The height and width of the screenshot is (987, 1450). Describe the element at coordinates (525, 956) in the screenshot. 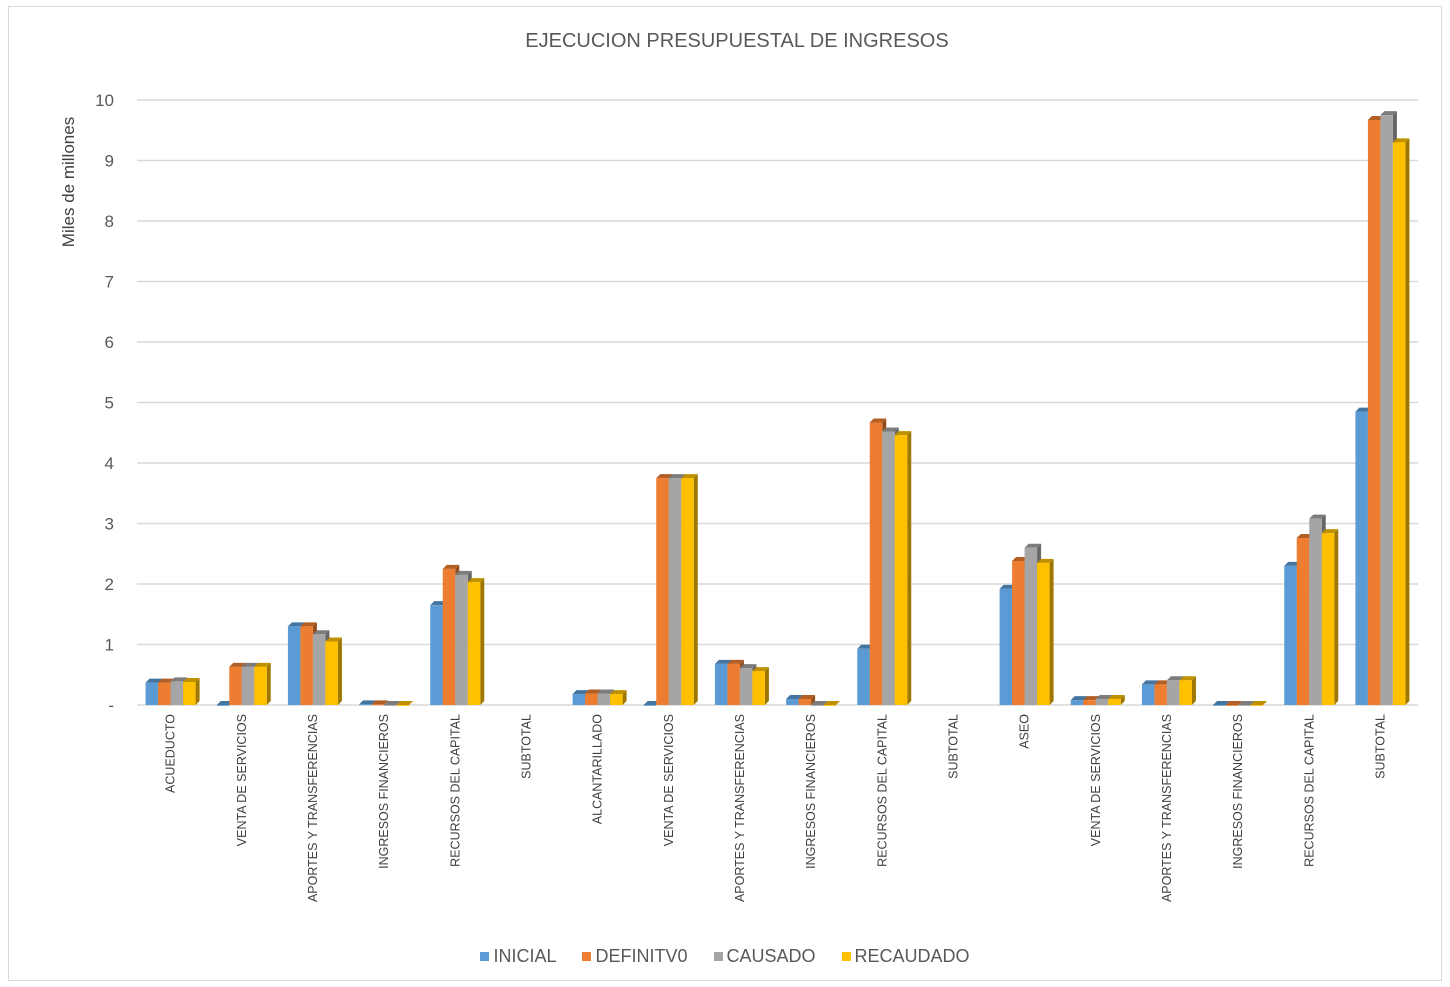

I see `legend-label: INICIAL` at that location.